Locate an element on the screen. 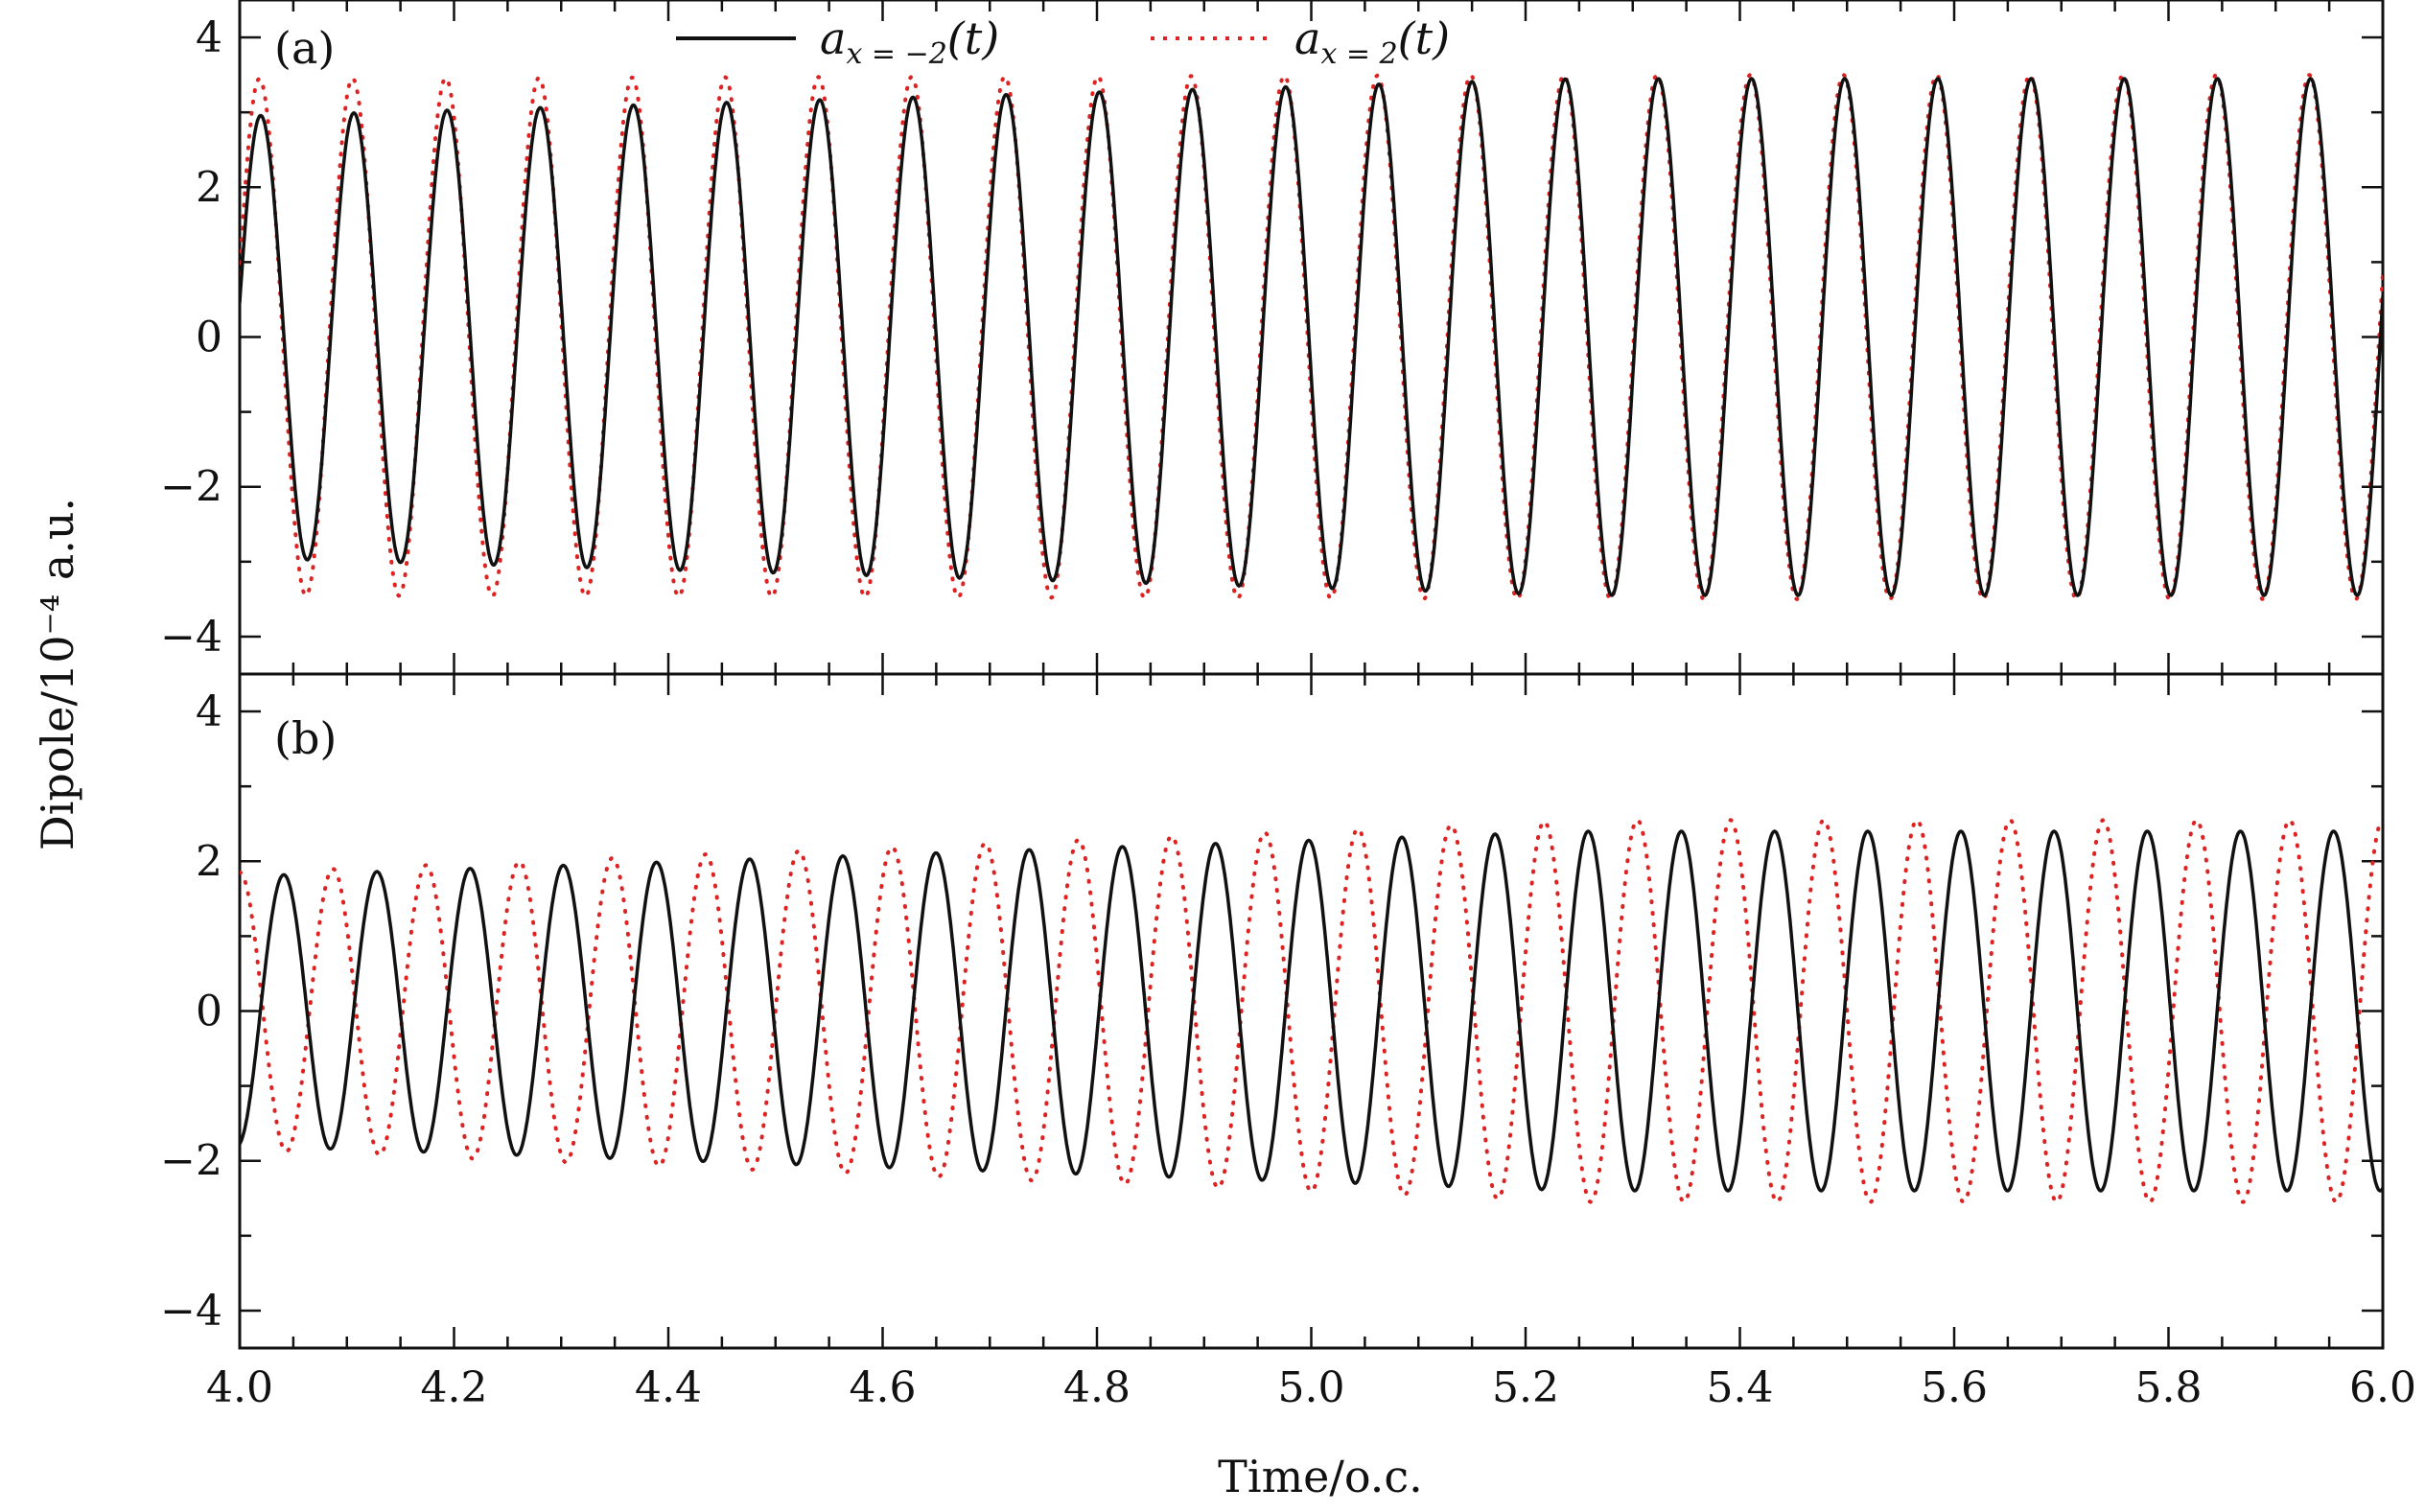 The height and width of the screenshot is (1512, 2425). legend-entry-1-sub: x = −2 is located at coordinates (896, 54).